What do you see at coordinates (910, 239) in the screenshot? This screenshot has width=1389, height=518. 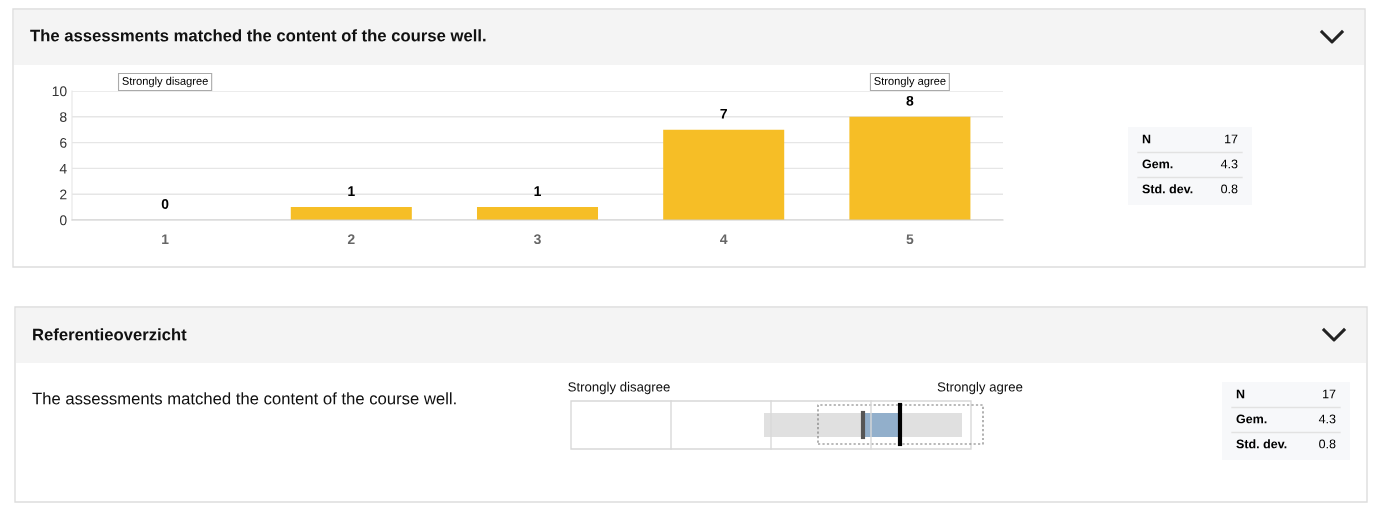 I see `x-tick-label: 5` at bounding box center [910, 239].